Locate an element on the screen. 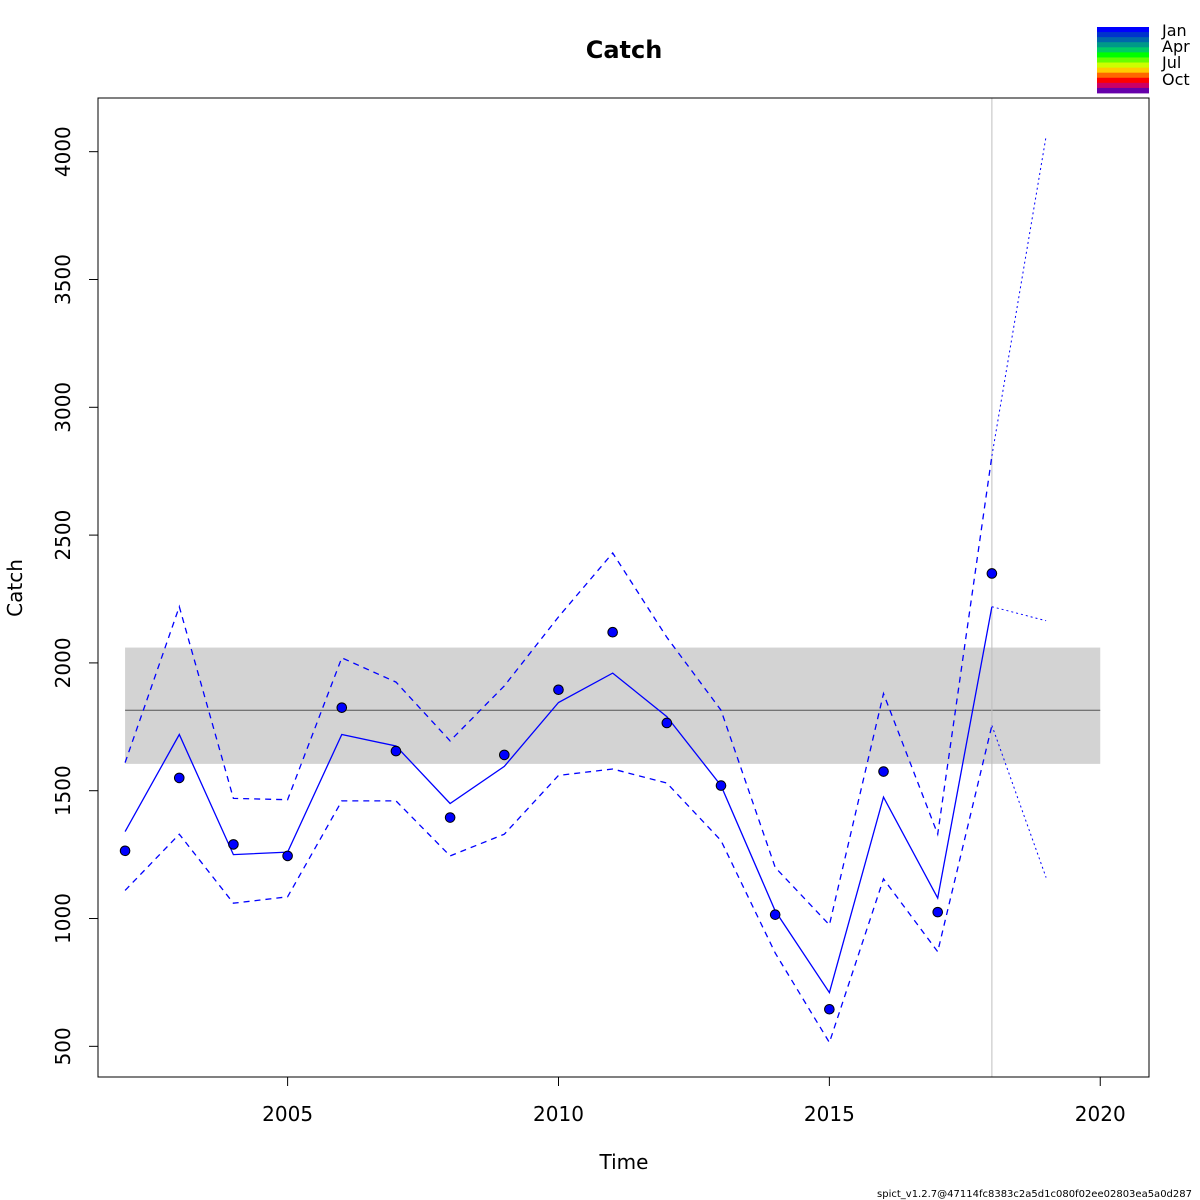 Image resolution: width=1200 pixels, height=1200 pixels. catch-band is located at coordinates (613, 705).